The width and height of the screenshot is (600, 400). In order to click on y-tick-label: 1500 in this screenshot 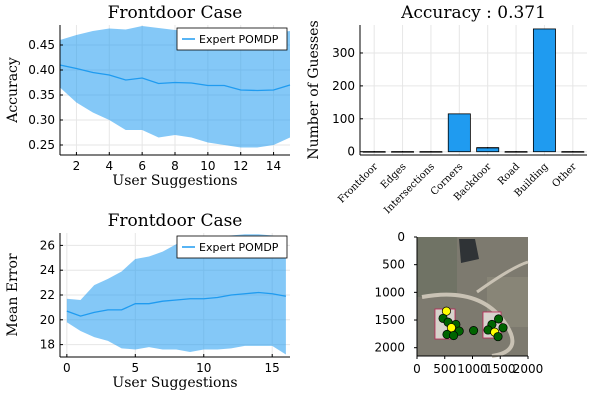, I will do `click(389, 320)`.